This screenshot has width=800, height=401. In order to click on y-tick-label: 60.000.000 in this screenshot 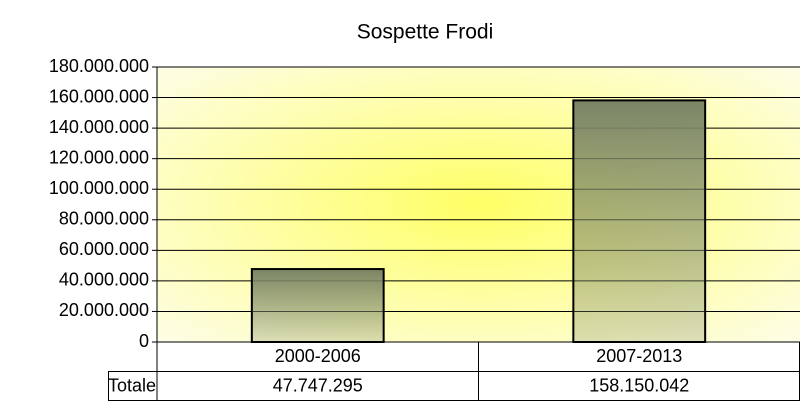, I will do `click(104, 249)`.